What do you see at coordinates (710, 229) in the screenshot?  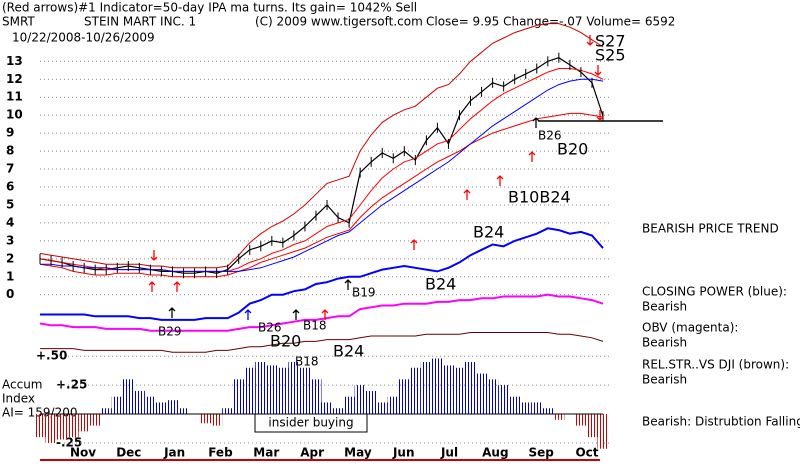 I see `note: BEARISH PRICE TREND` at bounding box center [710, 229].